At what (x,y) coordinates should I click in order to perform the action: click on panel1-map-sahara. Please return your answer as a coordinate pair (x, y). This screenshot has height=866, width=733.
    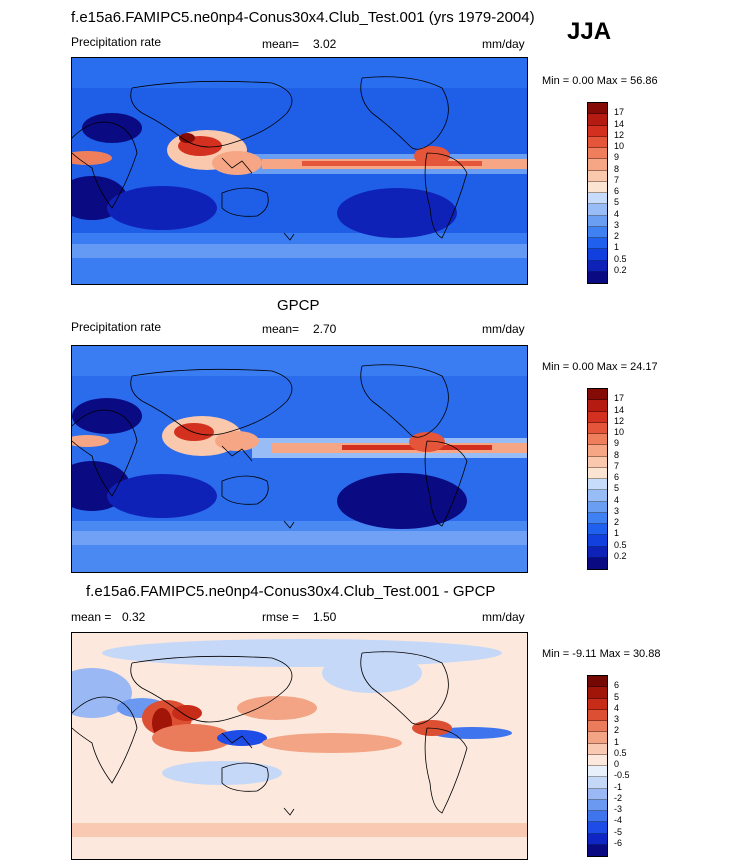
    Looking at the image, I should click on (112, 128).